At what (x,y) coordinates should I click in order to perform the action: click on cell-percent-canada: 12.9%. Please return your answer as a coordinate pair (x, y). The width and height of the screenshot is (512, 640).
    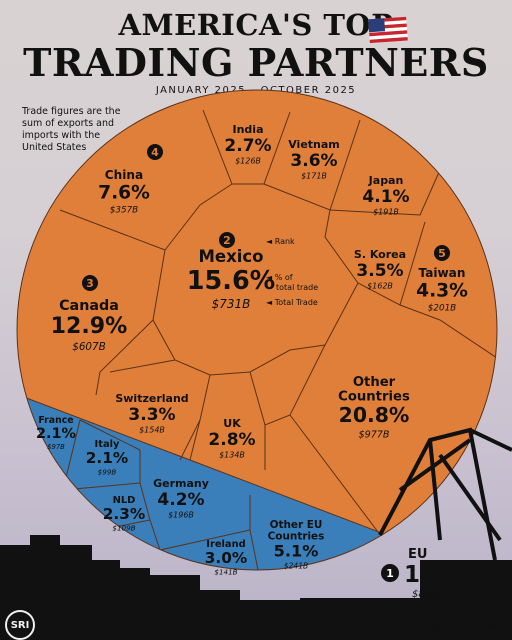
    Looking at the image, I should click on (89, 326).